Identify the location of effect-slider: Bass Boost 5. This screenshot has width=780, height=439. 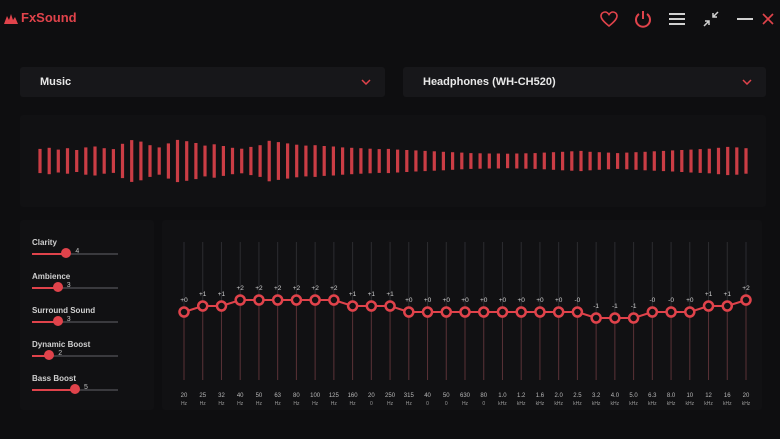
(87, 384).